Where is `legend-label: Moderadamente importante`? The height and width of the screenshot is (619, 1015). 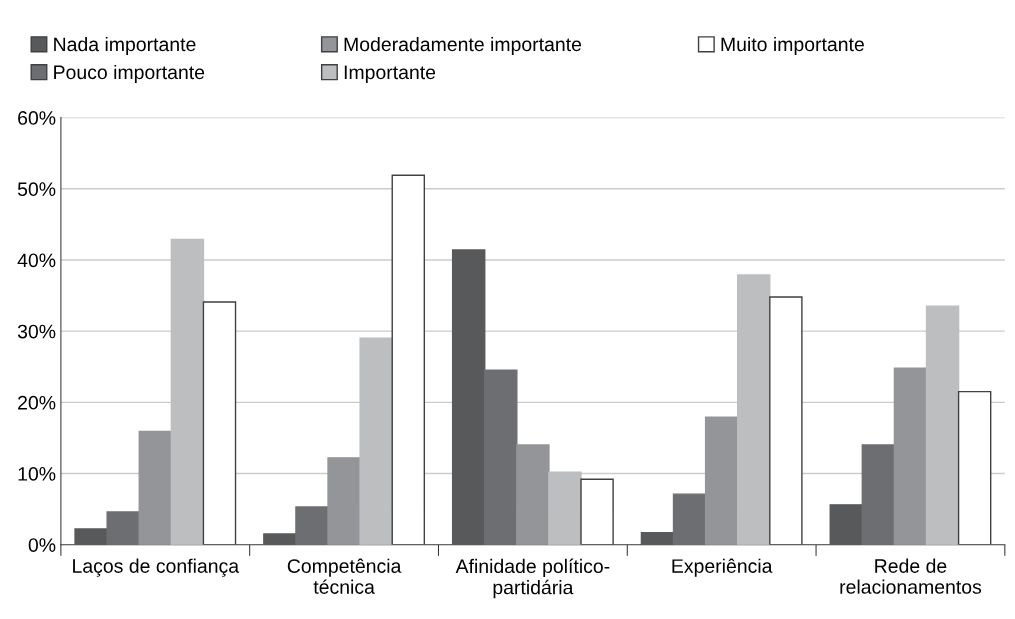
legend-label: Moderadamente importante is located at coordinates (463, 46).